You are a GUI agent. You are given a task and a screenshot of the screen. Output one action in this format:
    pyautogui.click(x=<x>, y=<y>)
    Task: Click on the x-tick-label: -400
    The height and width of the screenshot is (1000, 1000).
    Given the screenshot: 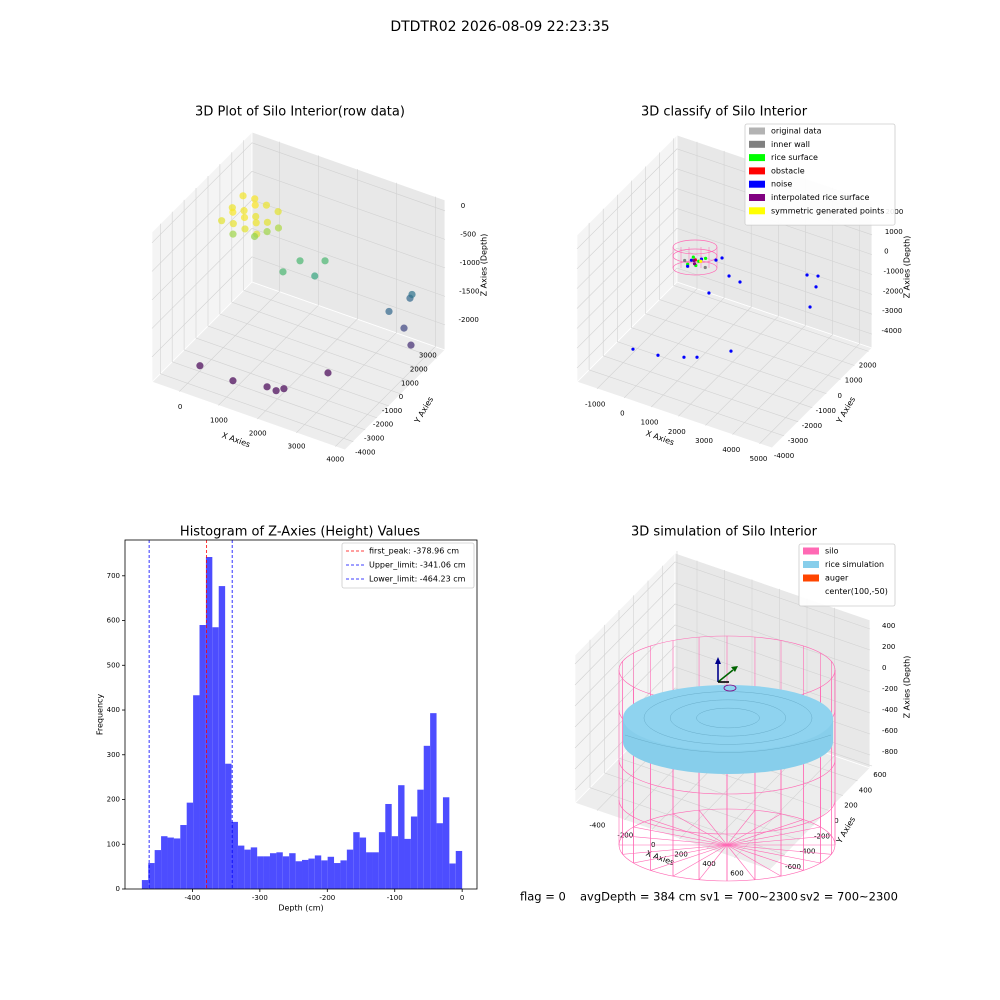 What is the action you would take?
    pyautogui.click(x=192, y=898)
    